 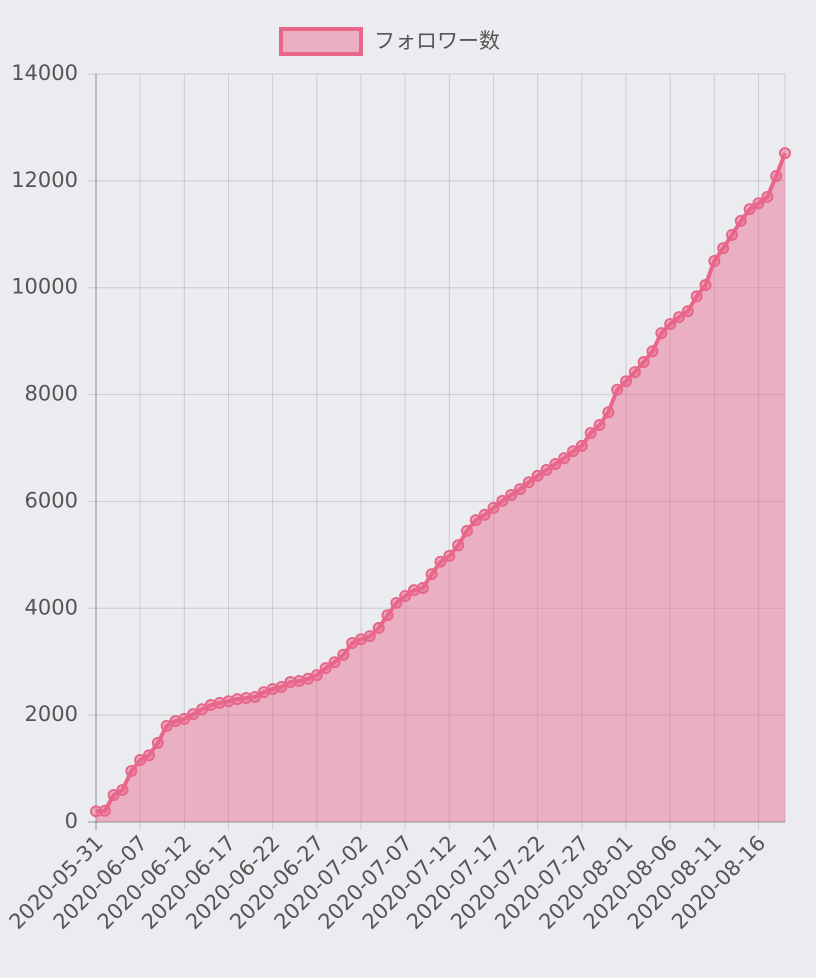 What do you see at coordinates (321, 41) in the screenshot?
I see `legend-swatch` at bounding box center [321, 41].